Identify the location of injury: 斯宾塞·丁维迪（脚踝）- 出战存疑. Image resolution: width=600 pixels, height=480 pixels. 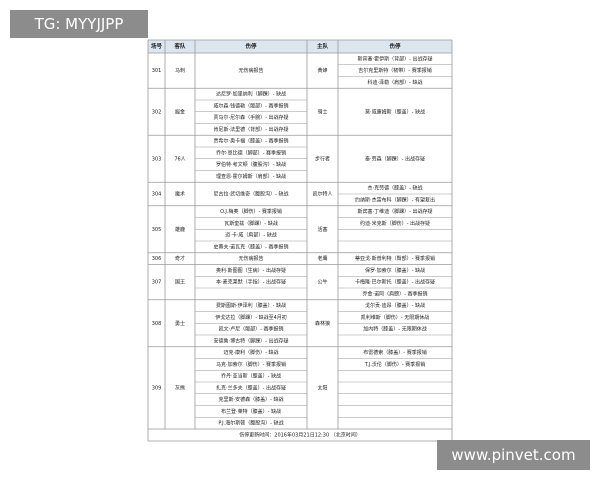
(395, 211).